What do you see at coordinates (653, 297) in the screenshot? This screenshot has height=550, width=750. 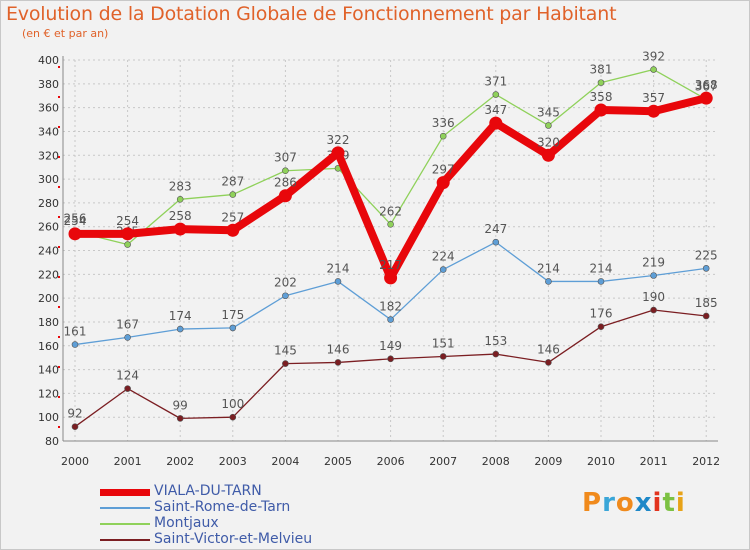 I see `data-label: 190` at bounding box center [653, 297].